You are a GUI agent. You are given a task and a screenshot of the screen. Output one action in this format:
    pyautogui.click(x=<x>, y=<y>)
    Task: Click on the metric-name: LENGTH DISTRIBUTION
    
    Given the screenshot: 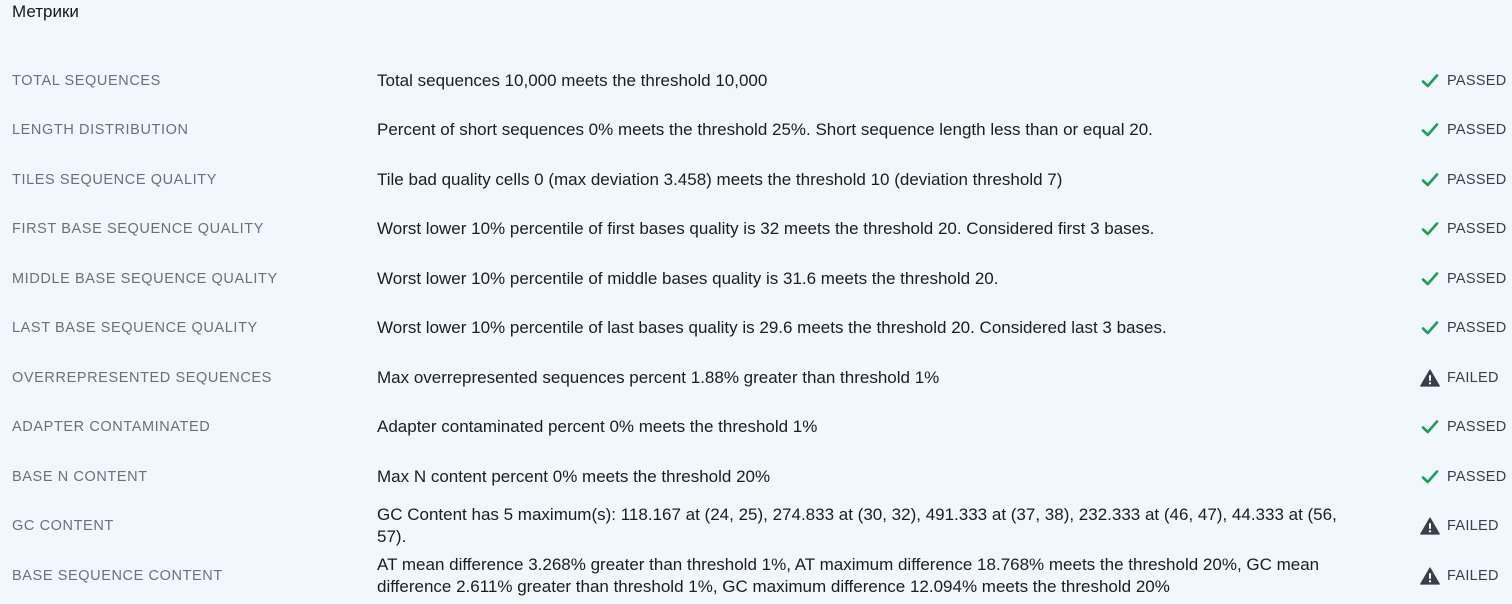 What is the action you would take?
    pyautogui.click(x=100, y=130)
    